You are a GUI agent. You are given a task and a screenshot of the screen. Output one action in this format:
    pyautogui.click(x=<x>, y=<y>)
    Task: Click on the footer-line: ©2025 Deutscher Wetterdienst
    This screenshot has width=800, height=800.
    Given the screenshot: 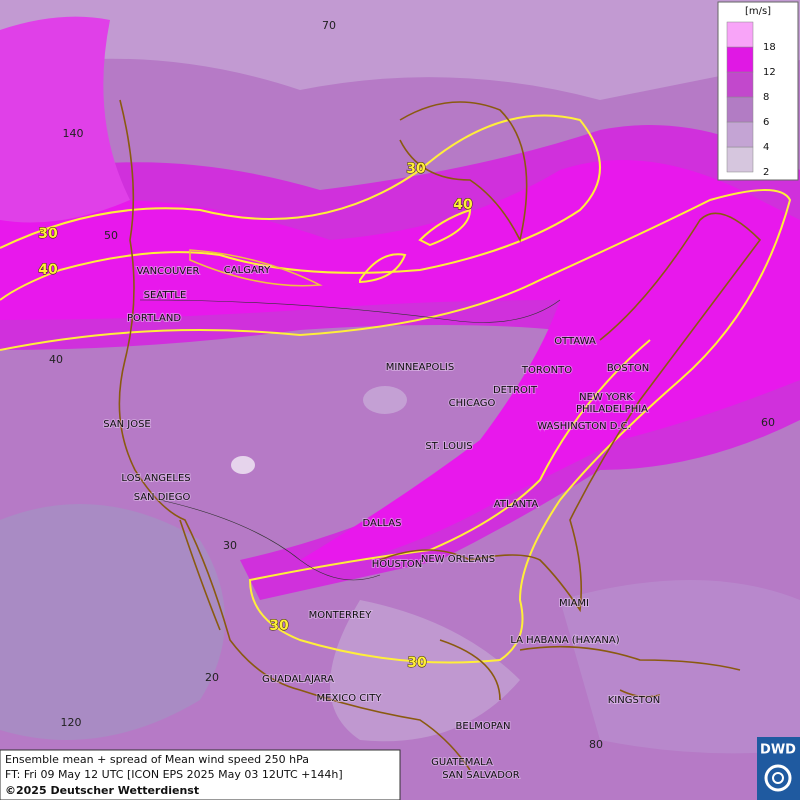 What is the action you would take?
    pyautogui.click(x=102, y=790)
    